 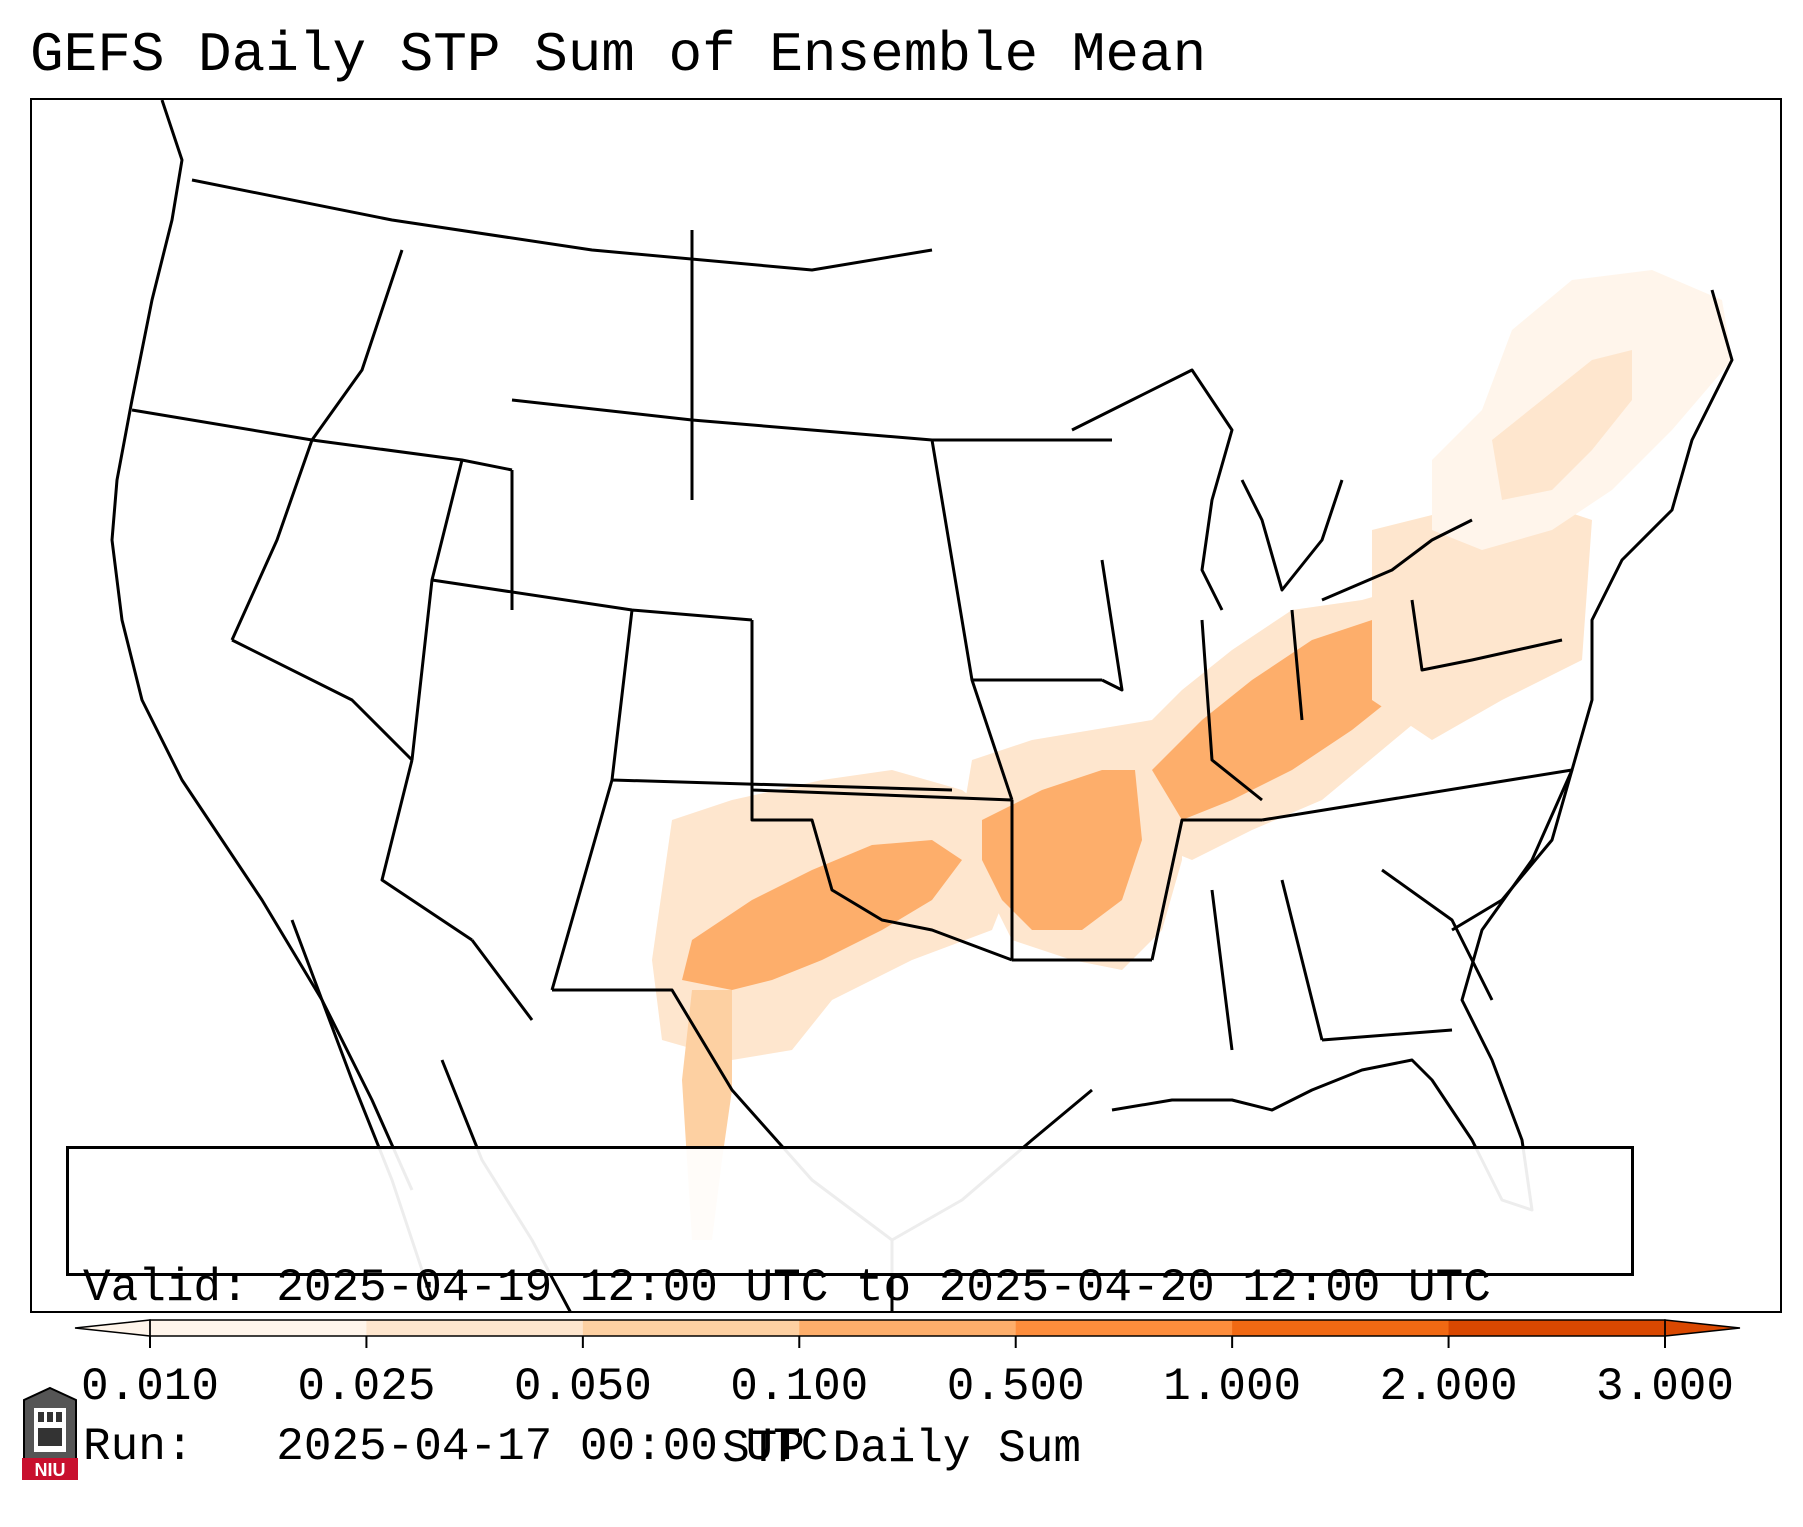 I want to click on colorbar-outline, so click(x=907, y=1328).